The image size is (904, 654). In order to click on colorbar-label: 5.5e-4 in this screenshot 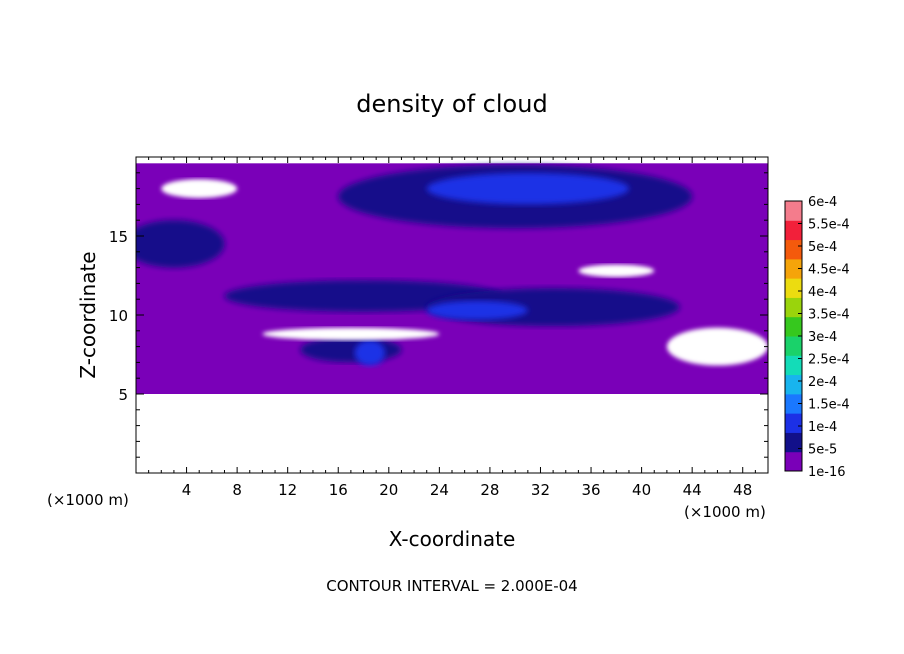, I will do `click(829, 225)`.